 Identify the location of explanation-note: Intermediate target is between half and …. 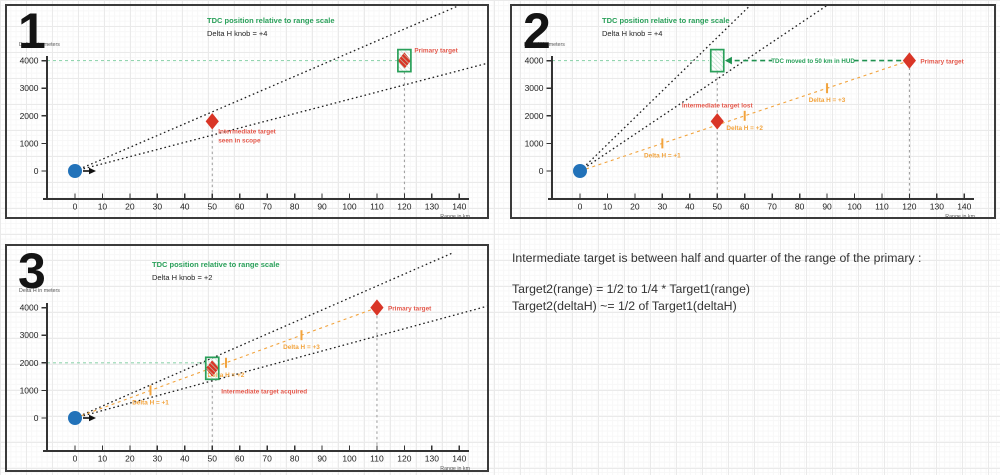
(753, 282).